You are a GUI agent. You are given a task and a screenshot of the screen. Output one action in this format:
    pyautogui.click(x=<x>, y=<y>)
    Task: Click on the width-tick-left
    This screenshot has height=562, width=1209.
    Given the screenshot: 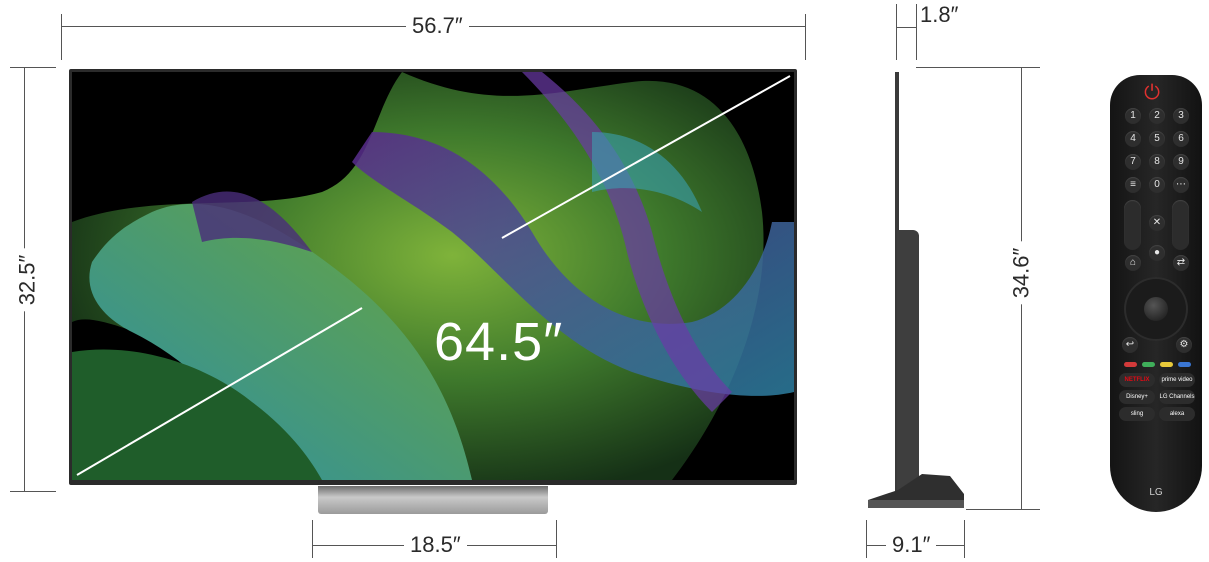 What is the action you would take?
    pyautogui.click(x=61, y=37)
    